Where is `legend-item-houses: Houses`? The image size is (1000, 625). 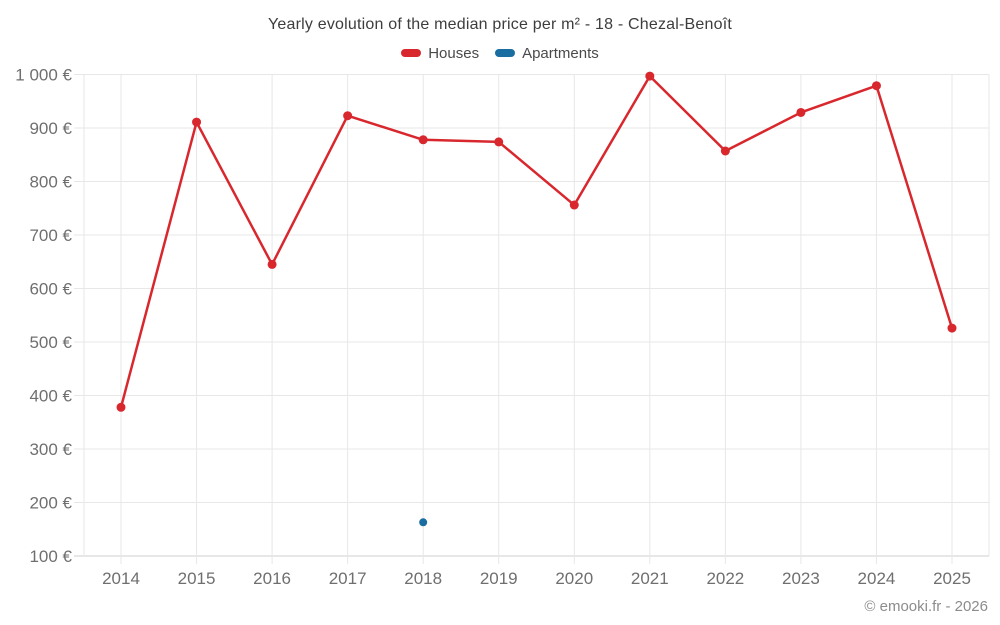 legend-item-houses: Houses is located at coordinates (440, 53).